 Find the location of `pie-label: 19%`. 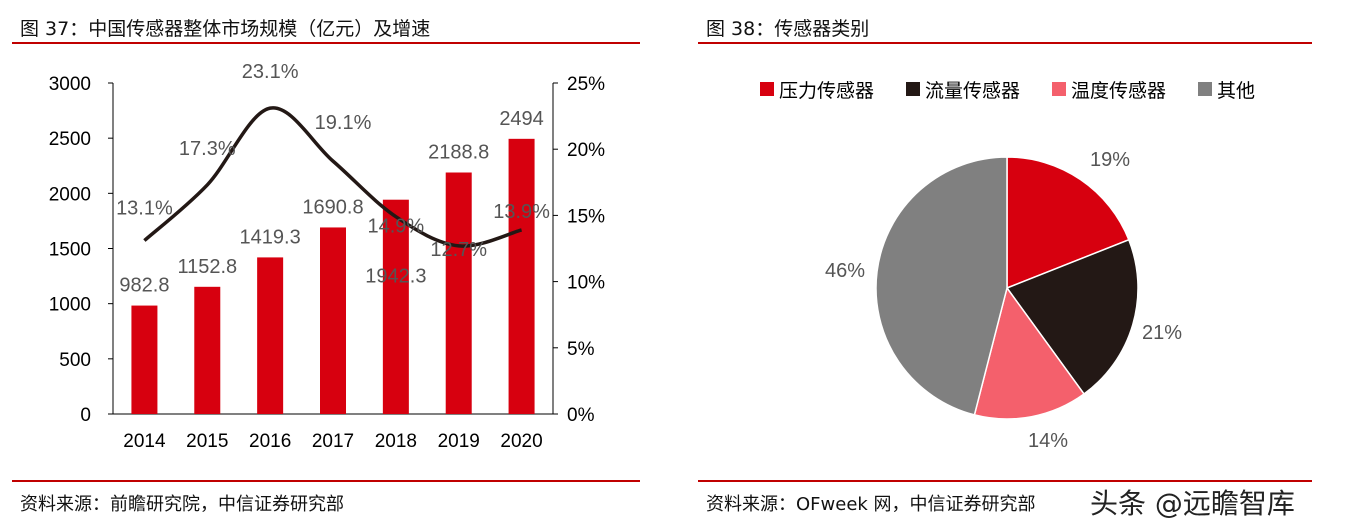

pie-label: 19% is located at coordinates (1110, 160).